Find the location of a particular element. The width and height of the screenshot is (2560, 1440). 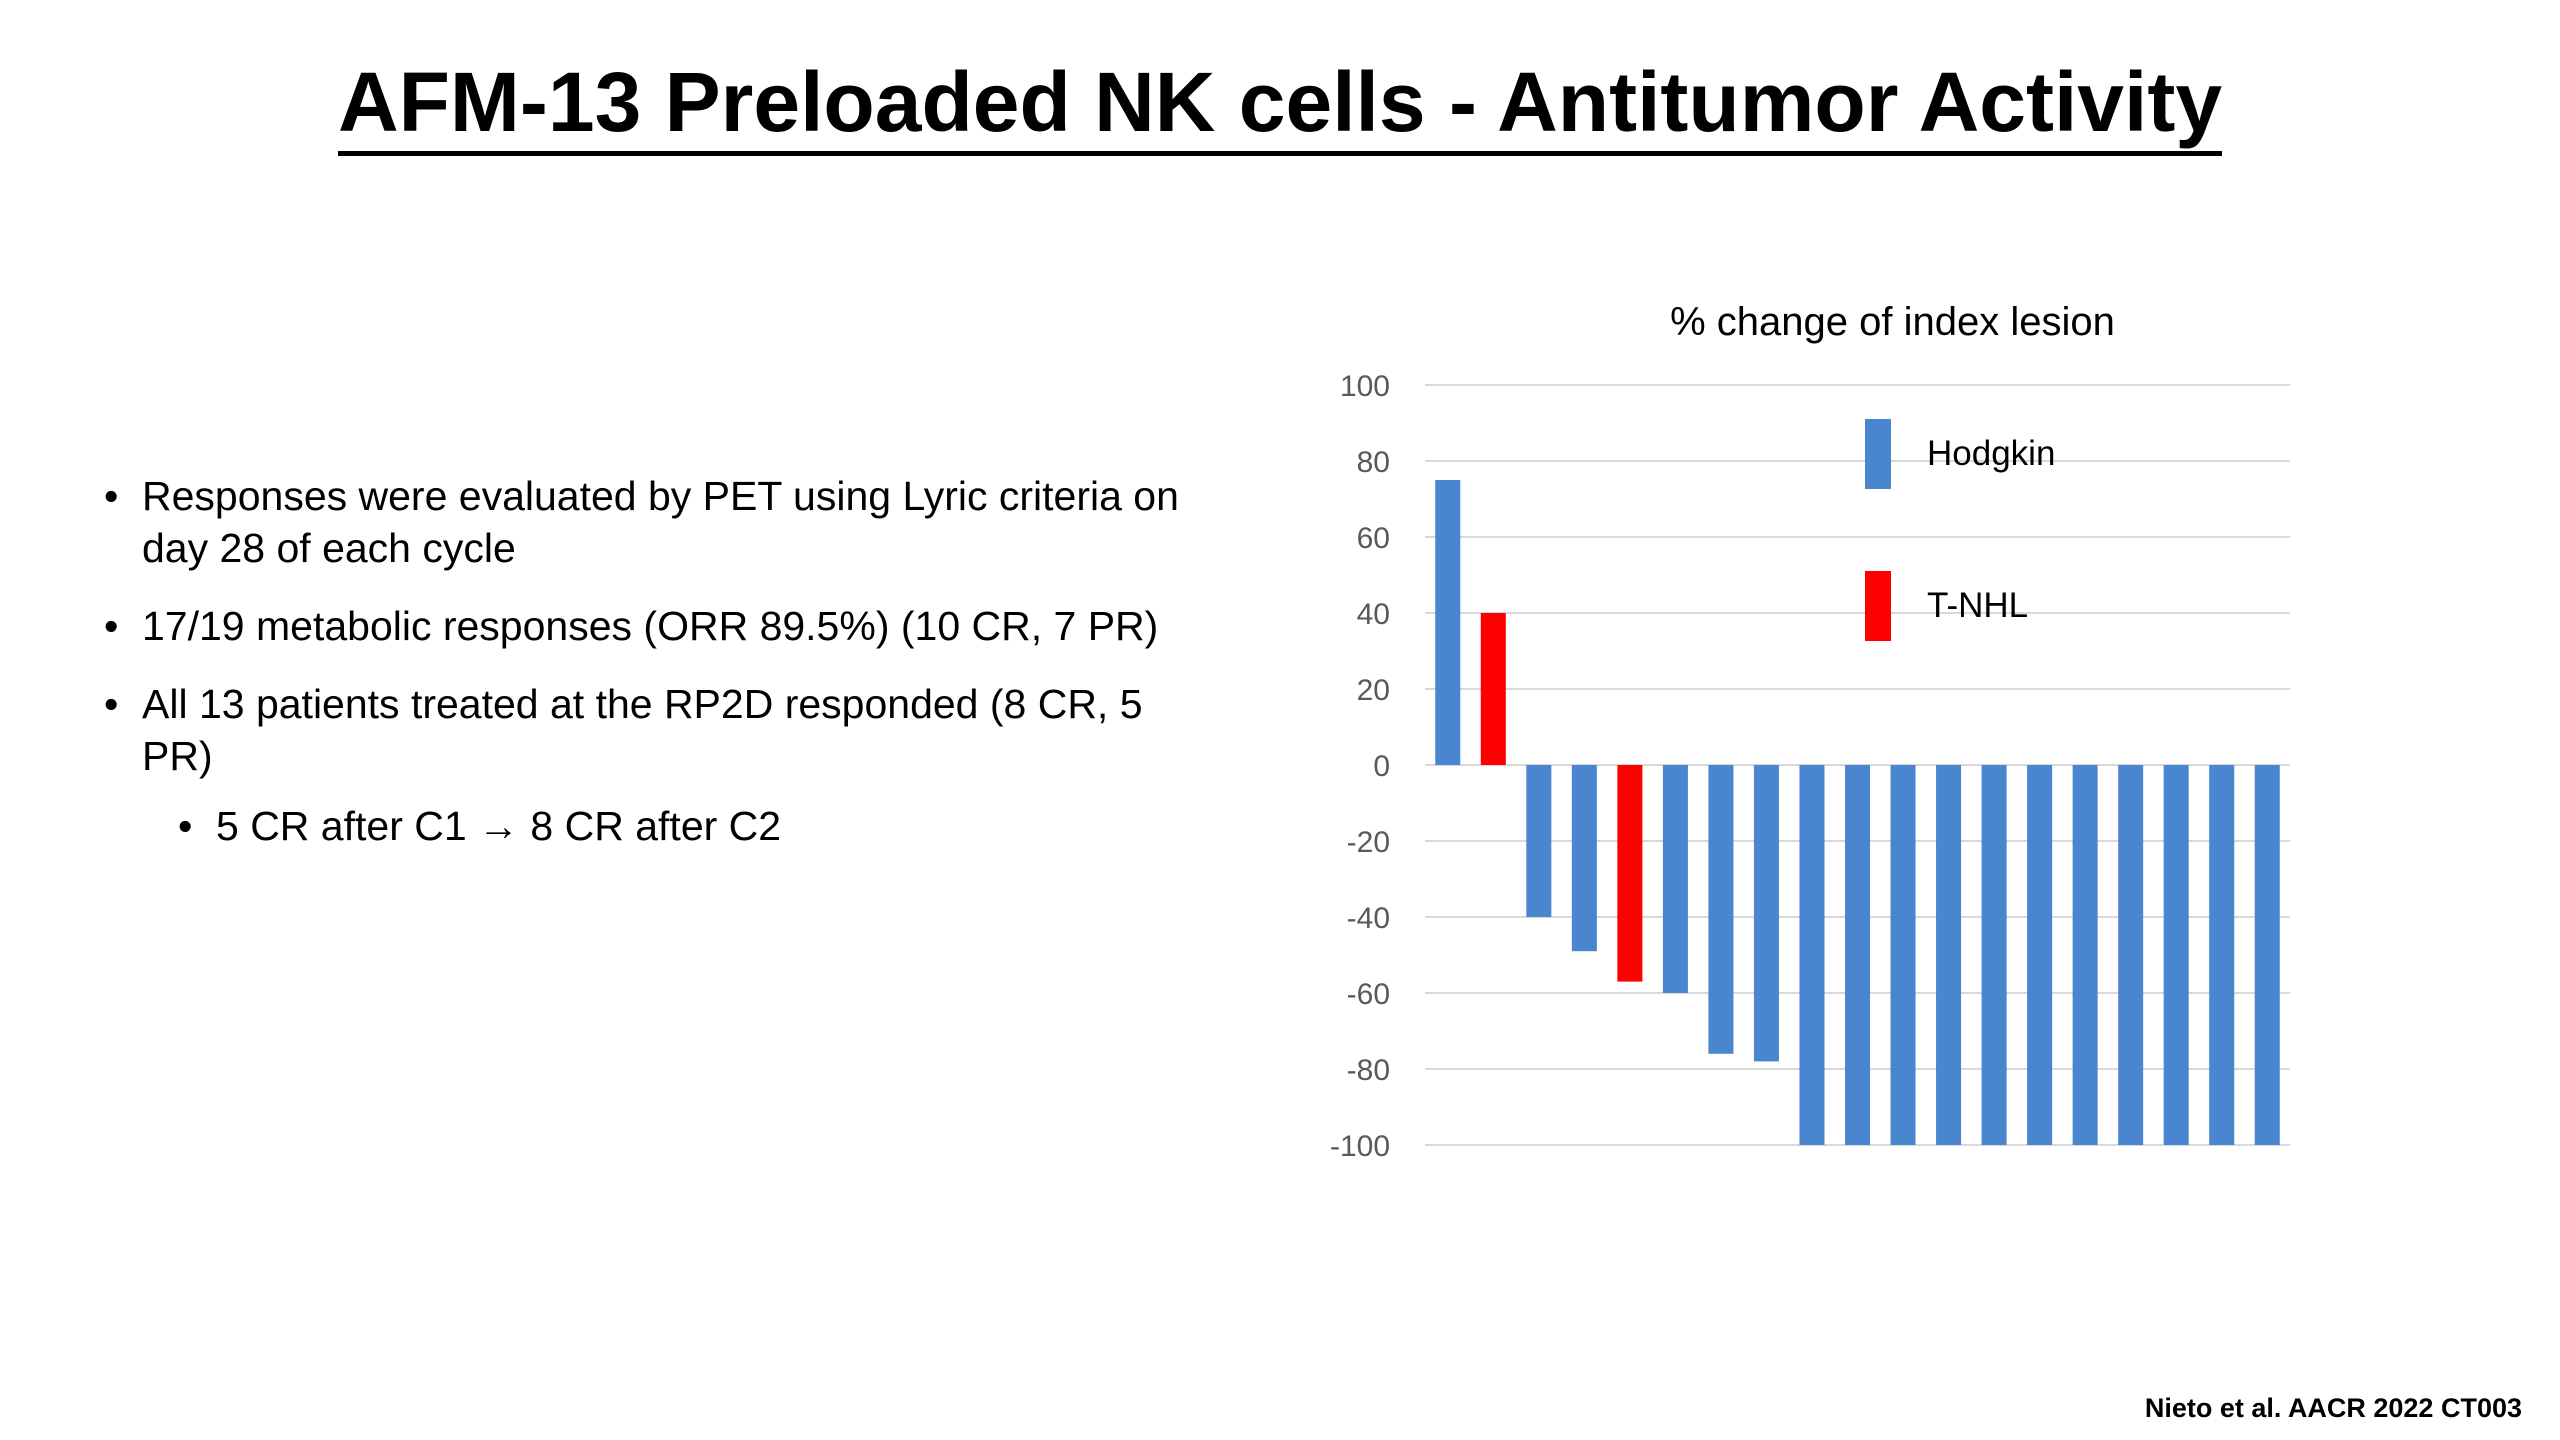

y-tick-label: -20 is located at coordinates (1368, 842).